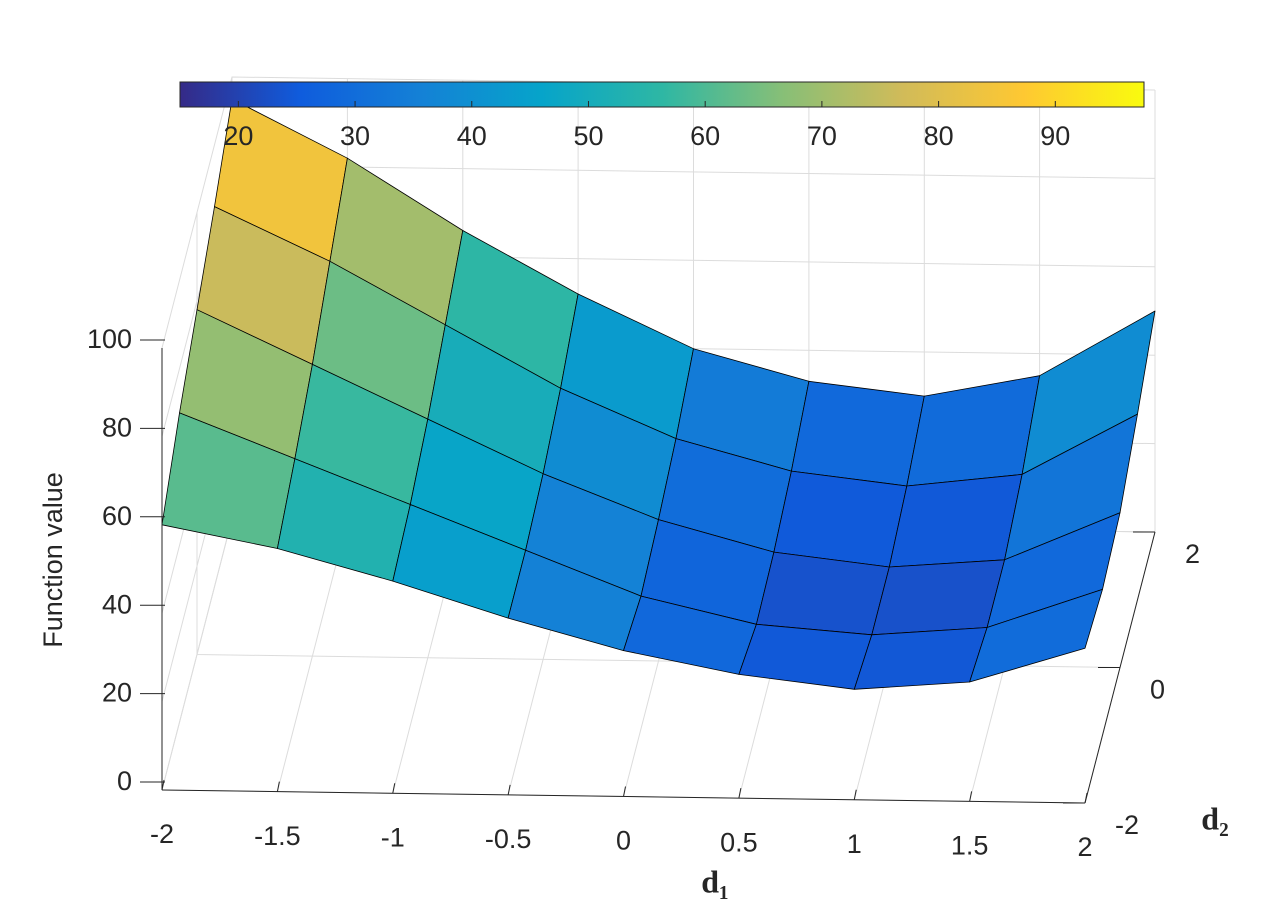 The image size is (1280, 907). Describe the element at coordinates (53, 560) in the screenshot. I see `z-axis-label: Function value` at that location.